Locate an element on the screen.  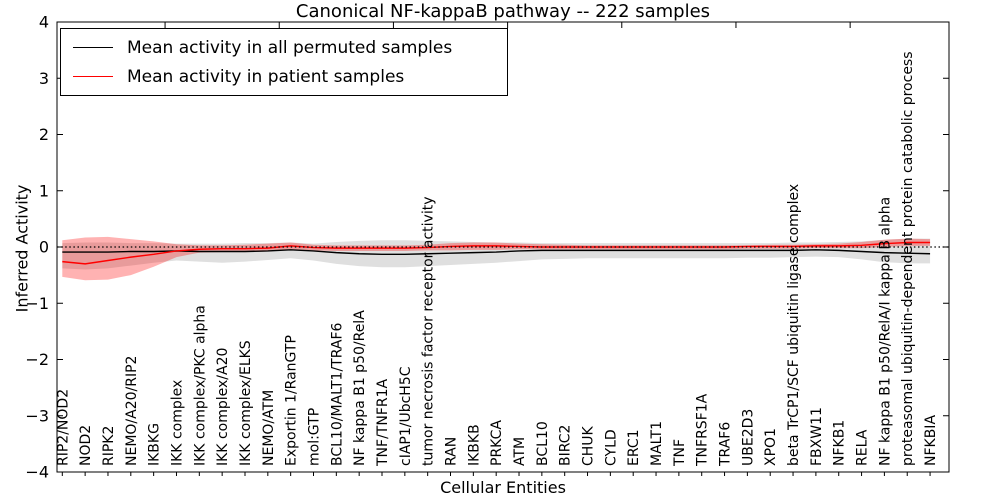
x-category-label: CYLD is located at coordinates (611, 447).